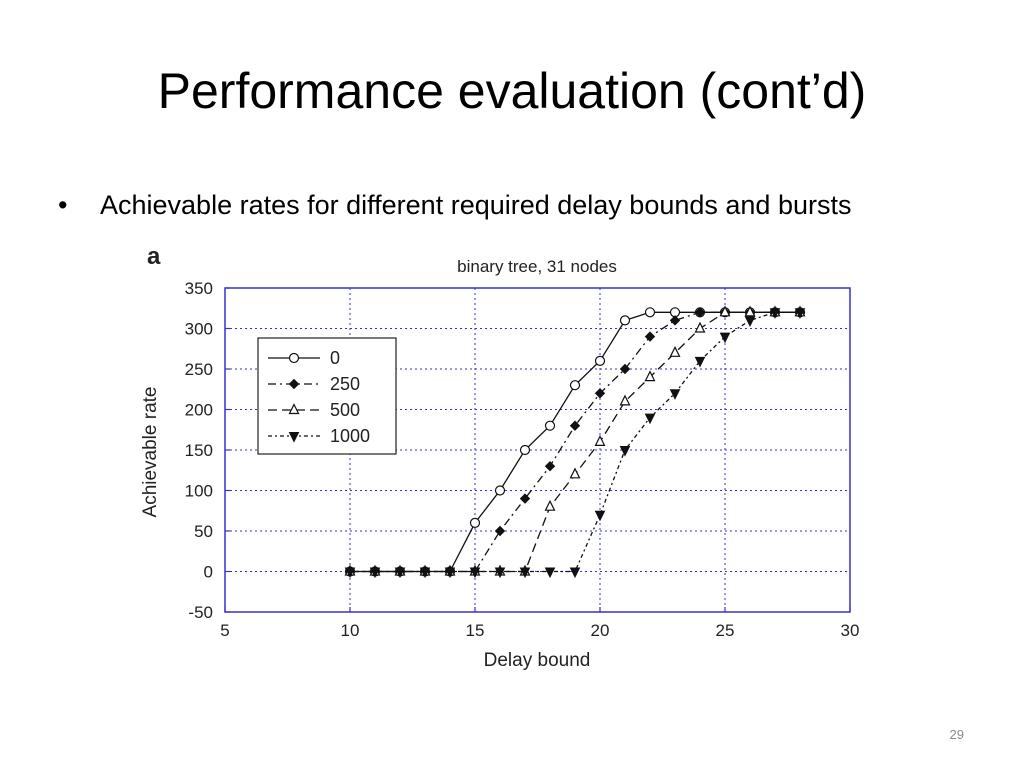  Describe the element at coordinates (850, 630) in the screenshot. I see `x-tick-label: 30` at that location.